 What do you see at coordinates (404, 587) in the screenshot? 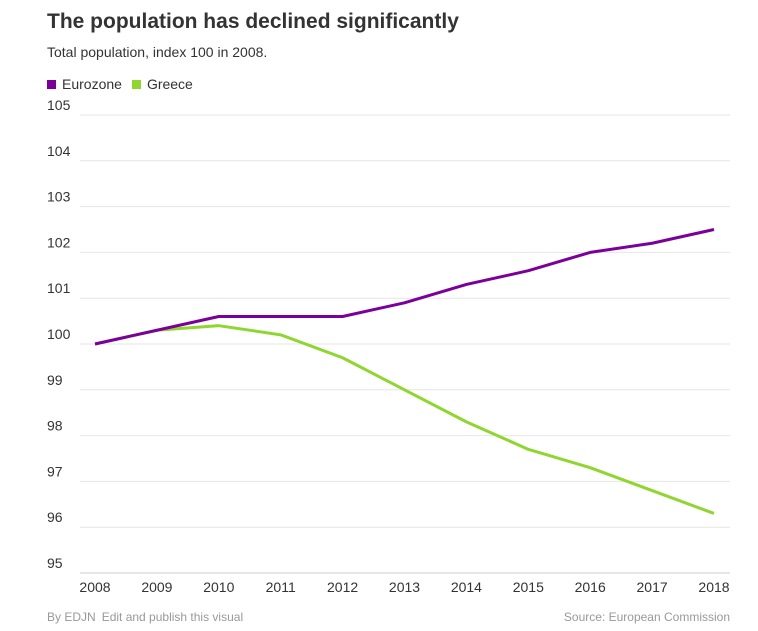
I see `x-tick-label: 2013` at bounding box center [404, 587].